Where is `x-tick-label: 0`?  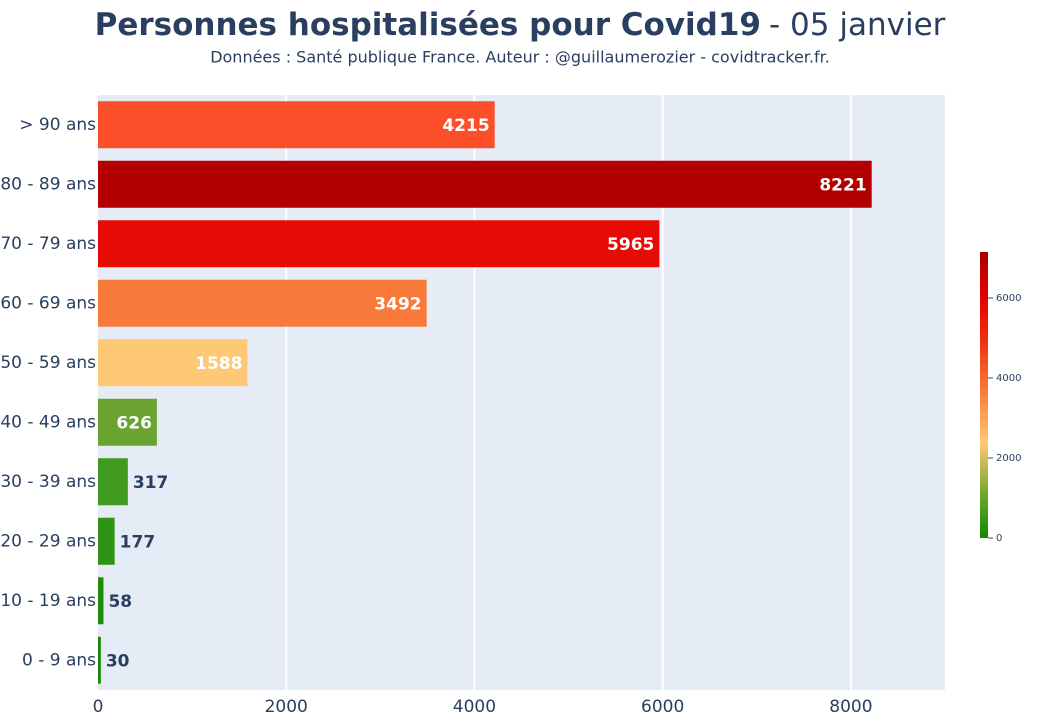
x-tick-label: 0 is located at coordinates (98, 707).